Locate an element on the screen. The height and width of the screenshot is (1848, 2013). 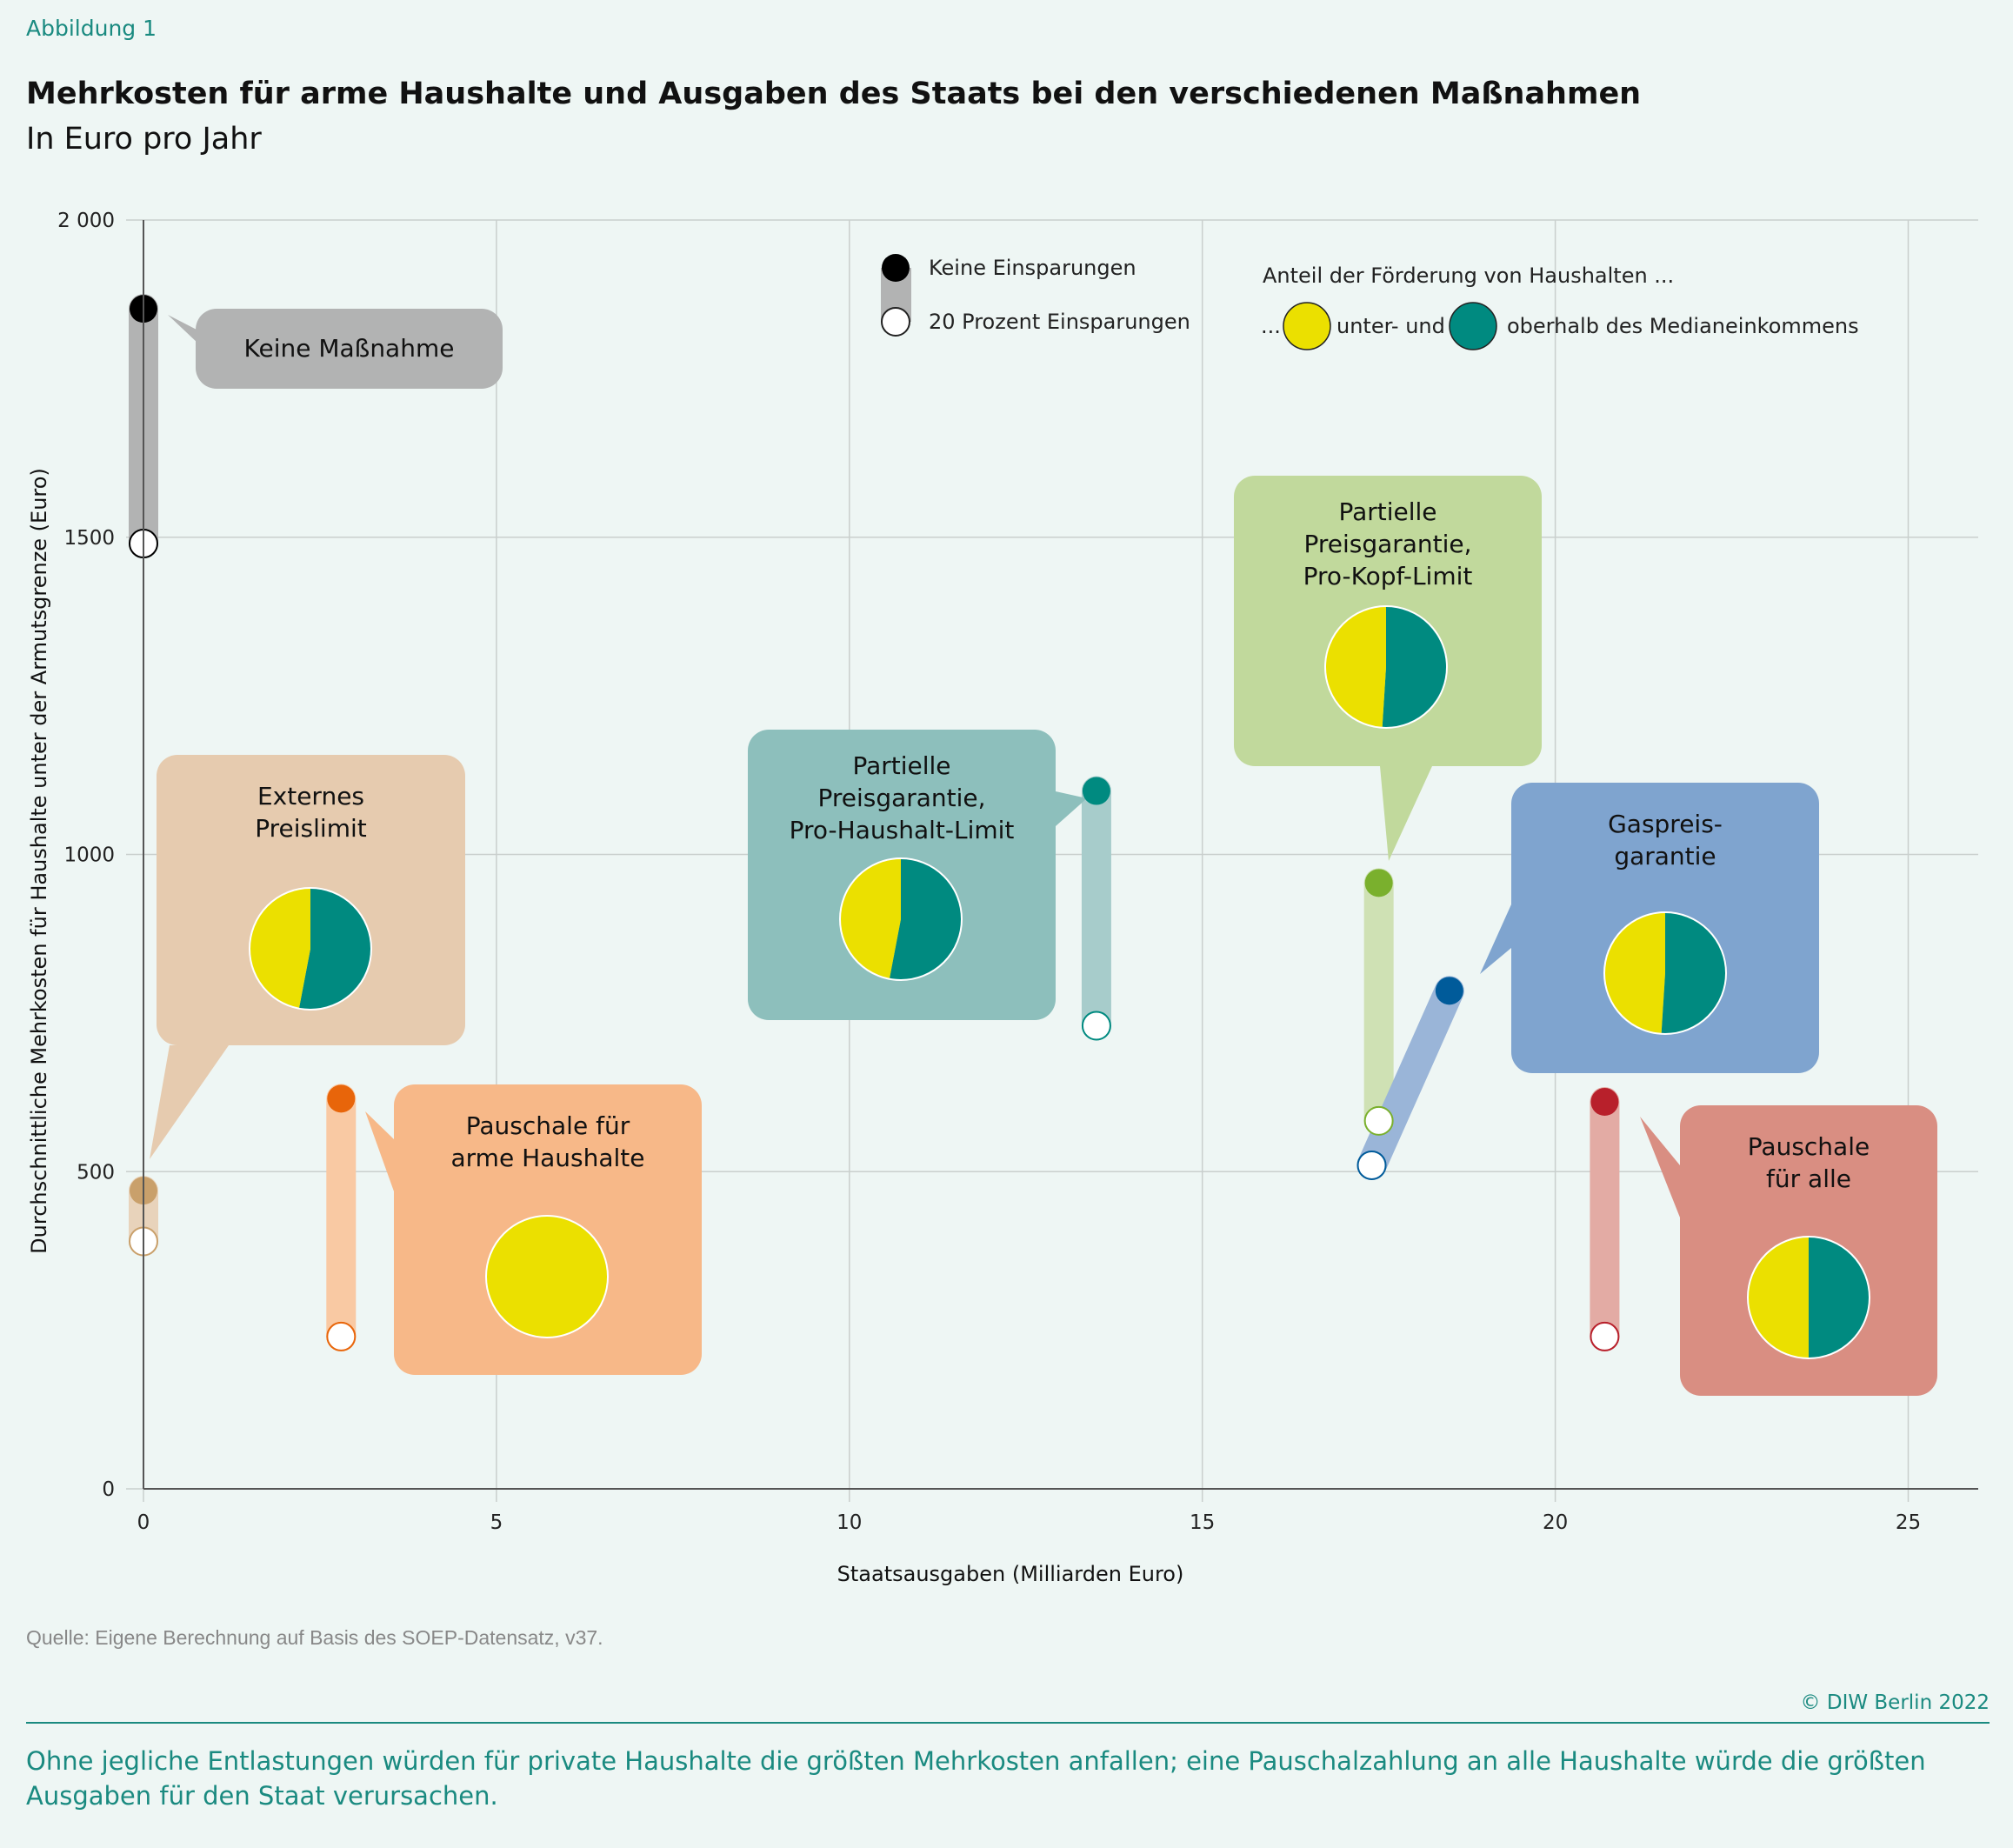
x-tick-label: 20 is located at coordinates (1555, 1523).